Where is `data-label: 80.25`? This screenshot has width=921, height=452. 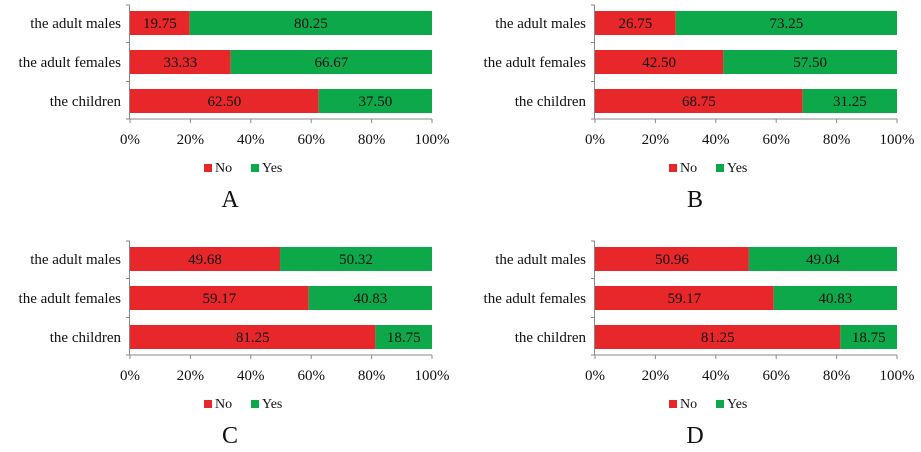
data-label: 80.25 is located at coordinates (311, 24).